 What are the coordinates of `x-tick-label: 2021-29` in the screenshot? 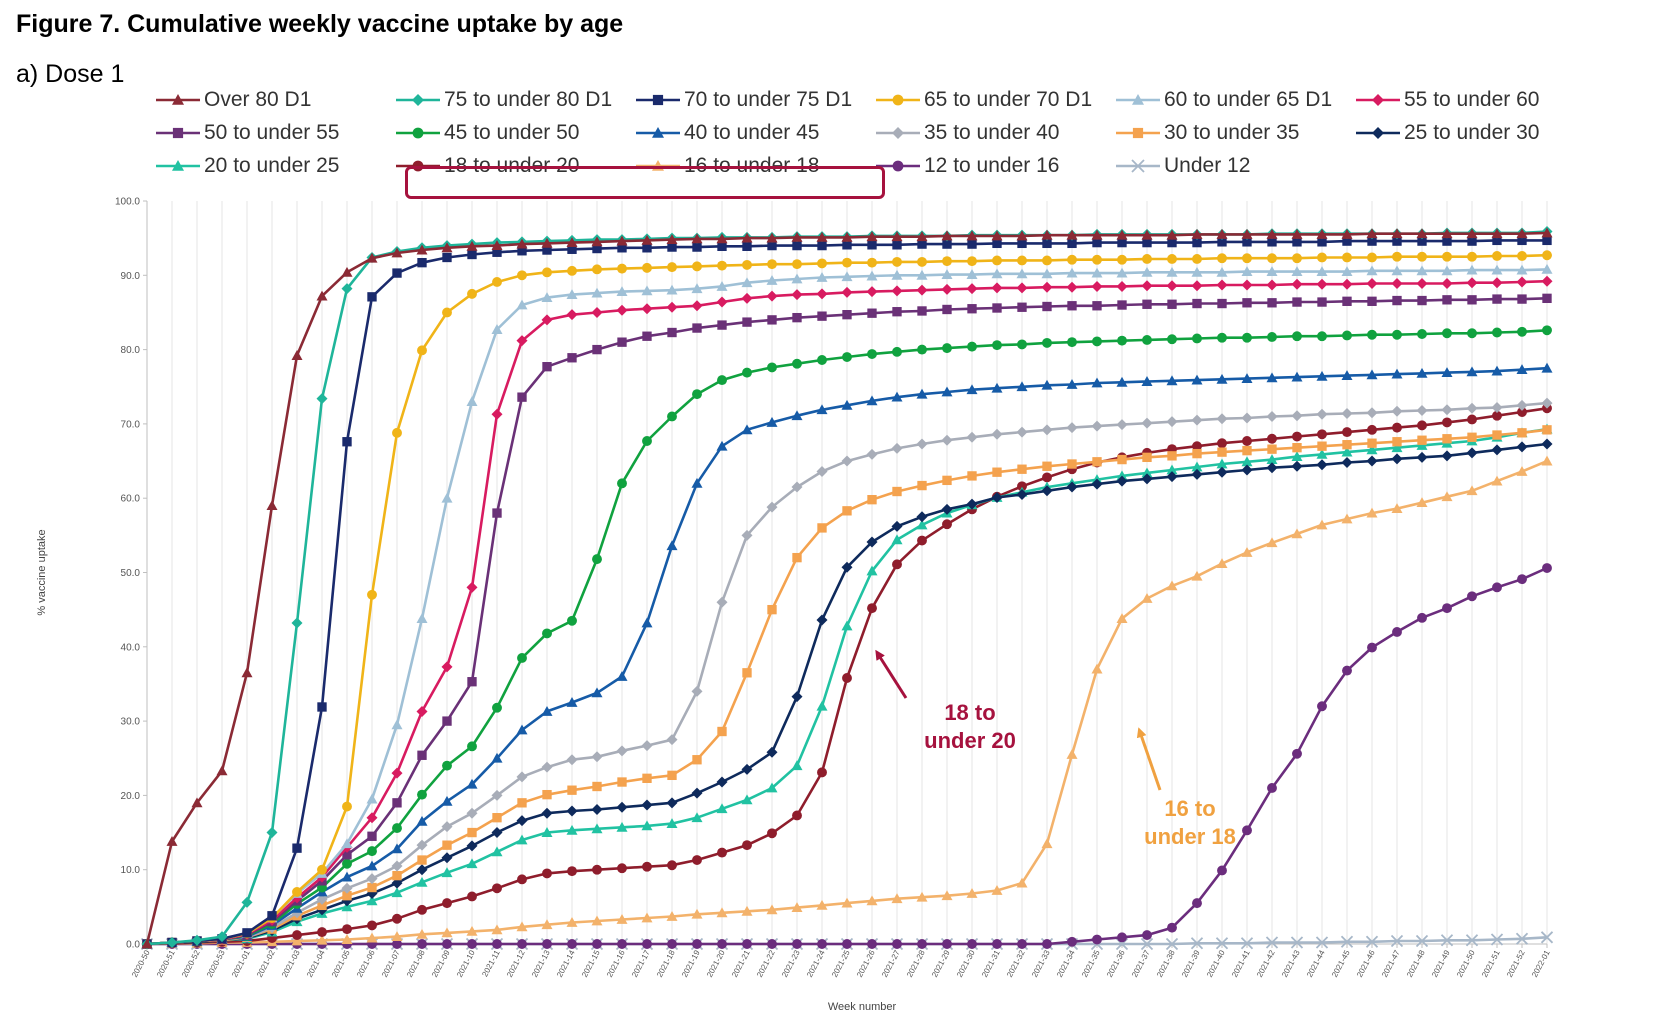 It's located at (941, 963).